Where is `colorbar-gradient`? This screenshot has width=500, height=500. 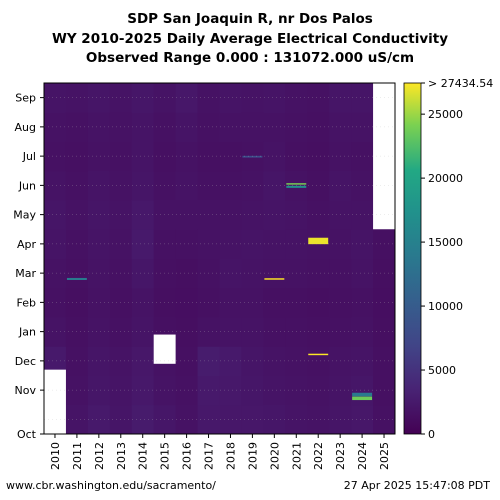 colorbar-gradient is located at coordinates (412, 258).